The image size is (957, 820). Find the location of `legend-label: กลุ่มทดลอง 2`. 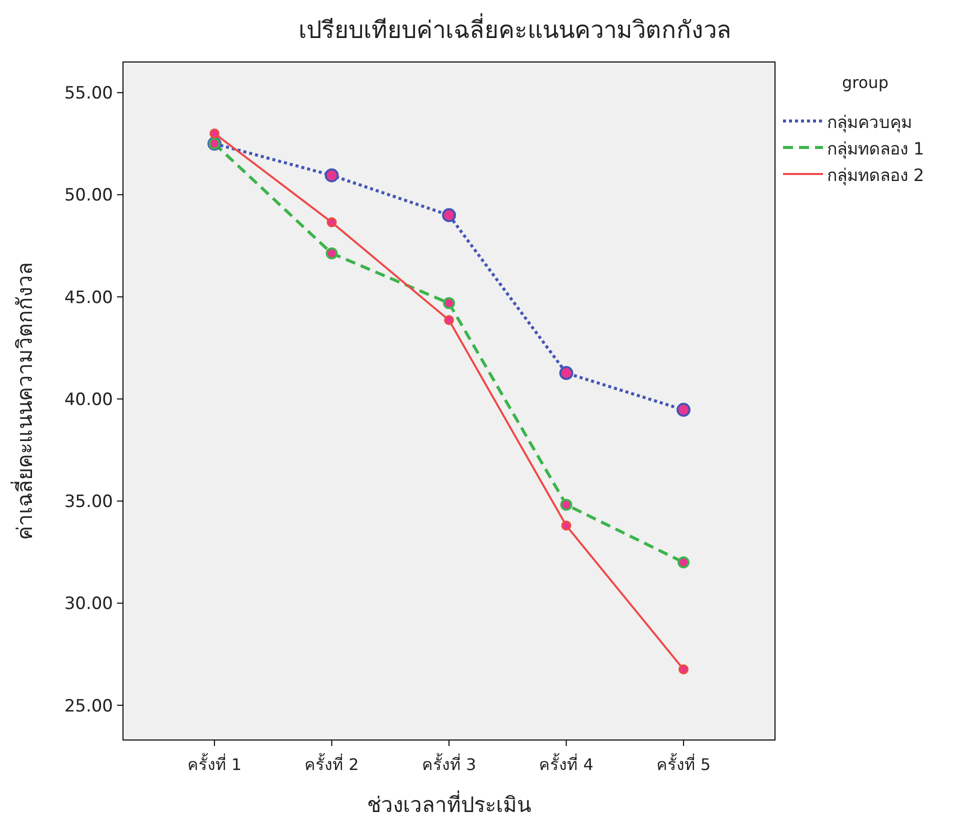

legend-label: กลุ่มทดลอง 2 is located at coordinates (875, 176).